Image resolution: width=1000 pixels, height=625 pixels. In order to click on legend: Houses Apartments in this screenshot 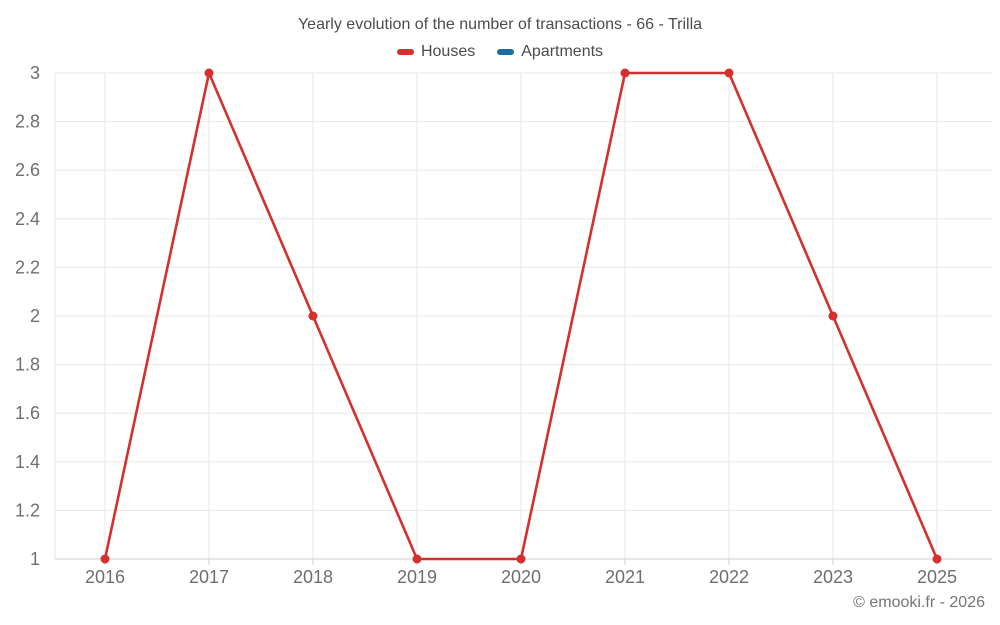, I will do `click(500, 52)`.